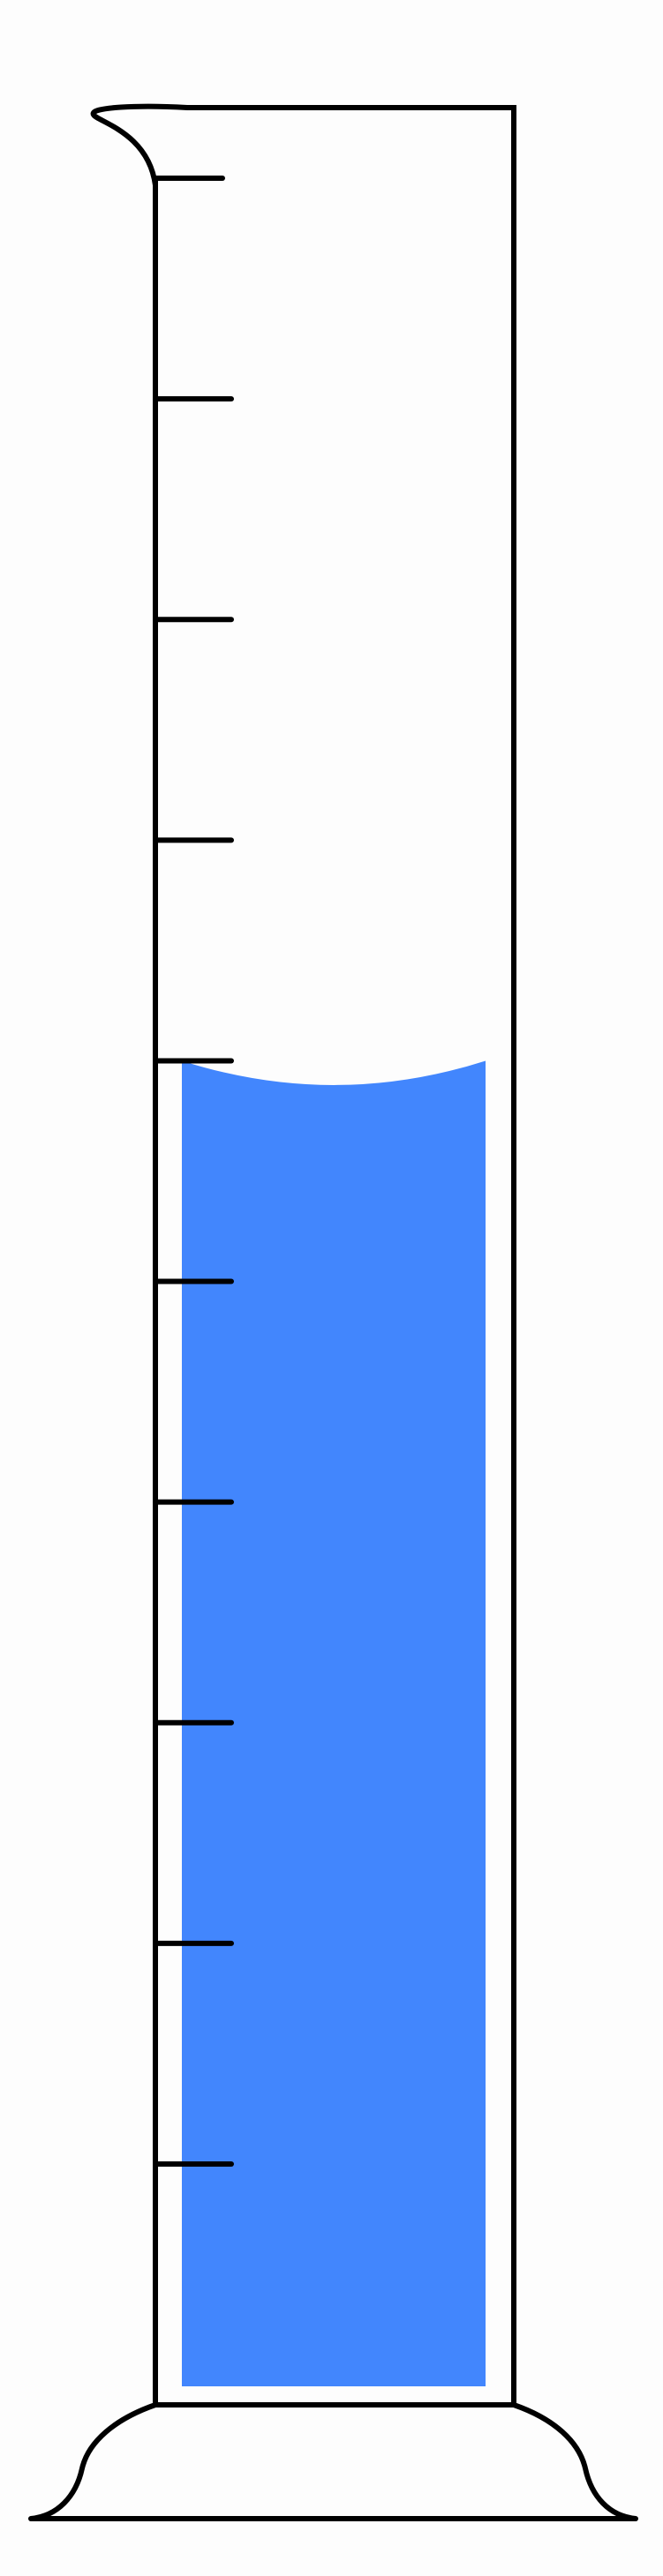  Describe the element at coordinates (574, 2462) in the screenshot. I see `base-right-foot` at that location.